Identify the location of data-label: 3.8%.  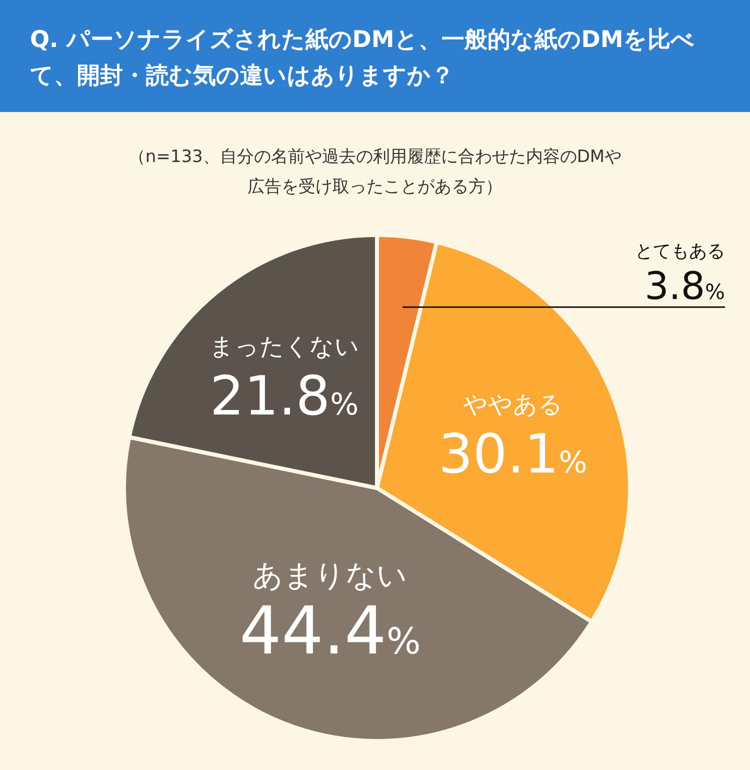
(685, 286).